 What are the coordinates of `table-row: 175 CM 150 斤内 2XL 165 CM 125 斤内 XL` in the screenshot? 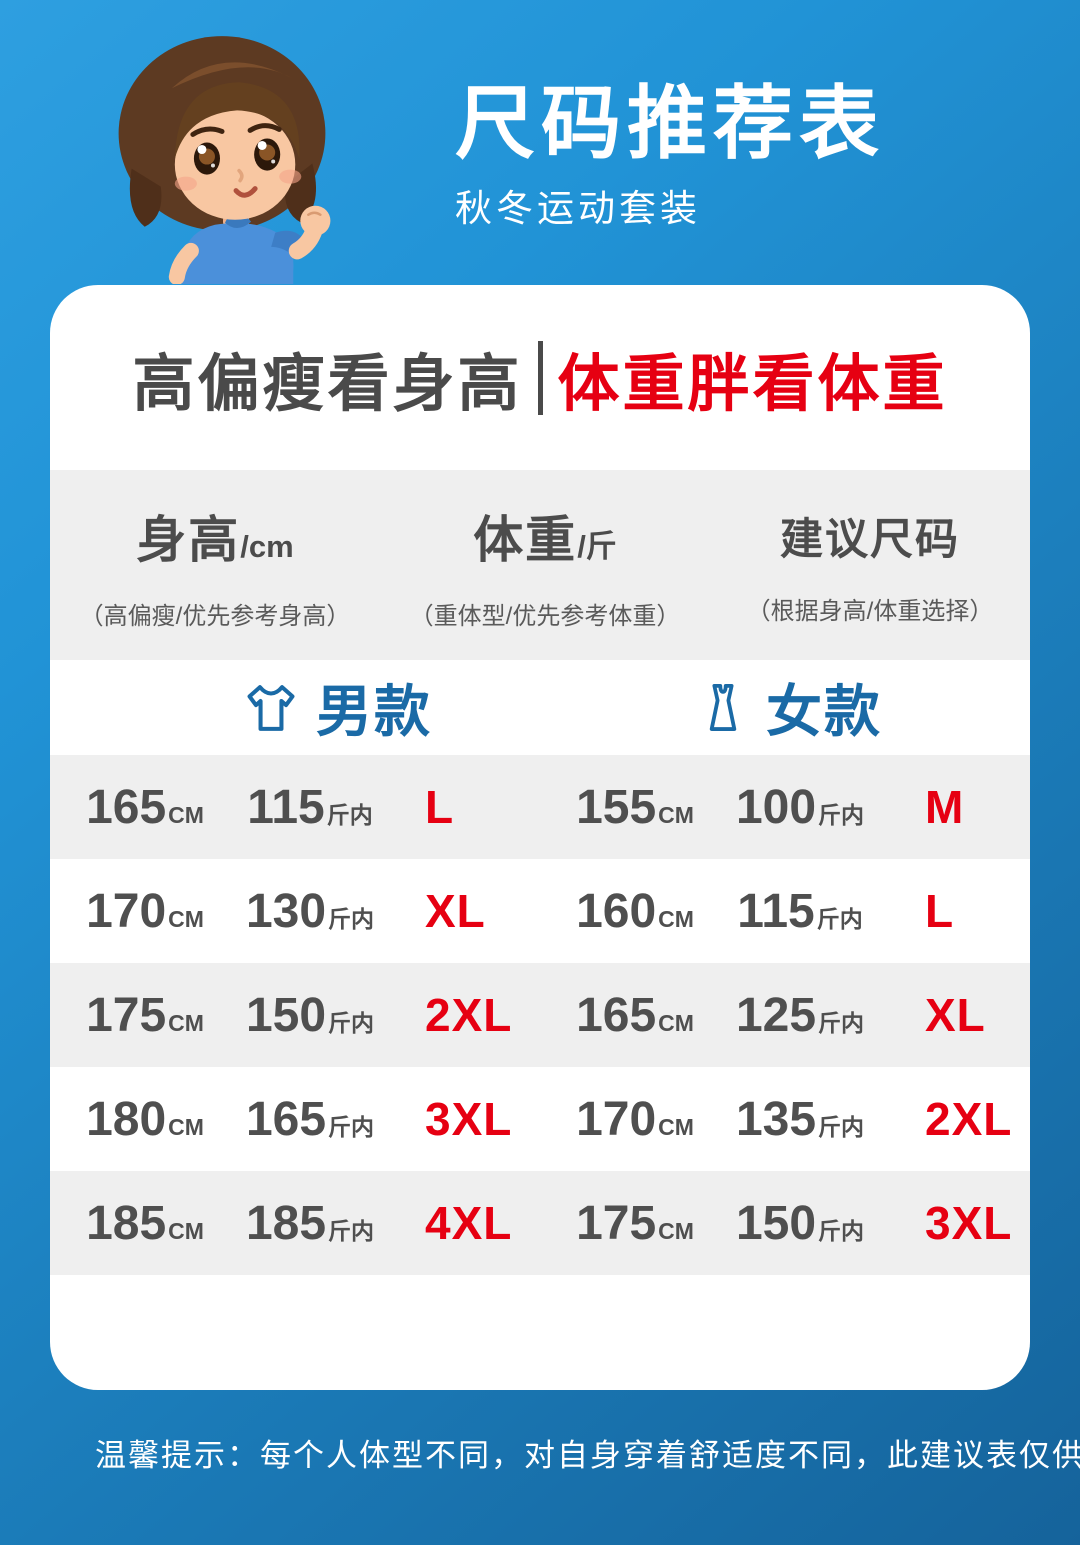 It's located at (540, 1015).